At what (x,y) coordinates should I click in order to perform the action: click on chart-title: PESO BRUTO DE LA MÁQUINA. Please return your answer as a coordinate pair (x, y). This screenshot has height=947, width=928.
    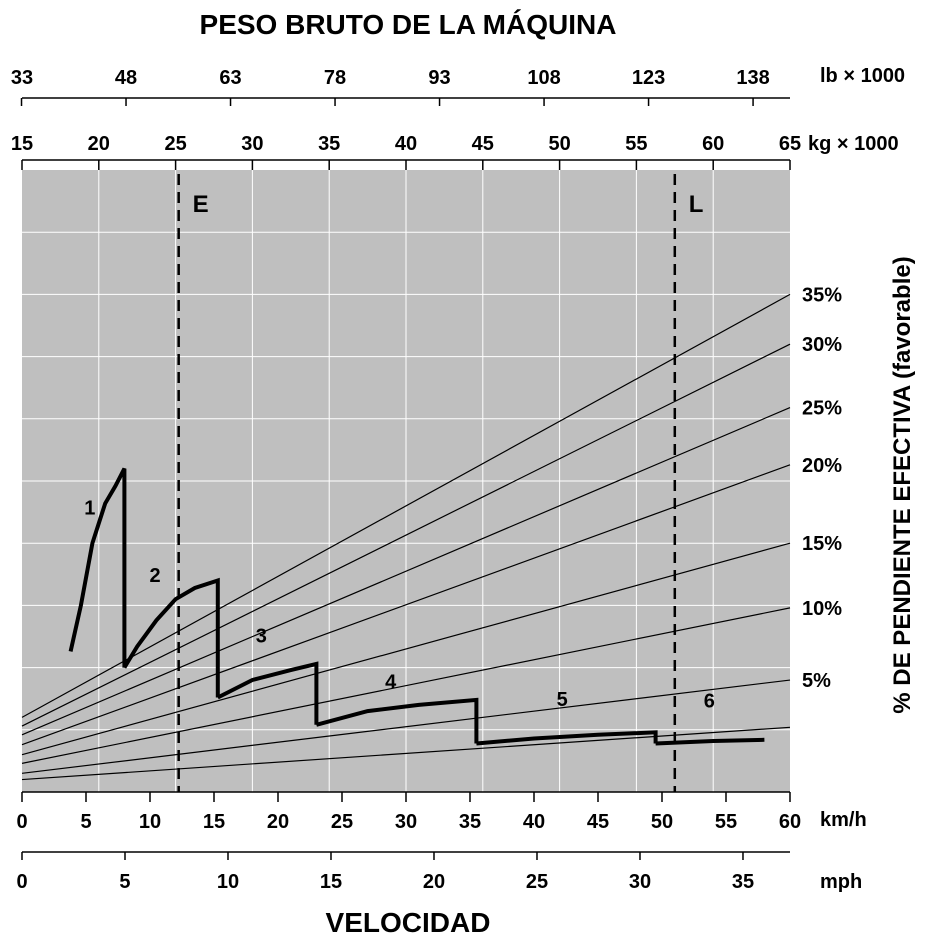
    Looking at the image, I should click on (408, 24).